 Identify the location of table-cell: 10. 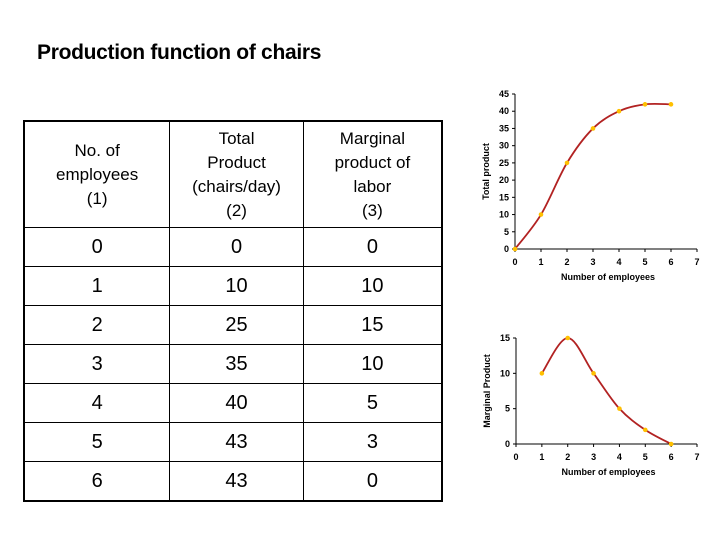
(372, 364).